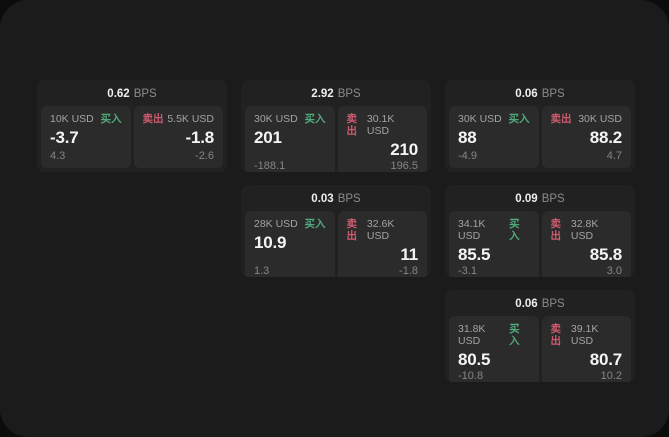  Describe the element at coordinates (586, 137) in the screenshot. I see `sell-tile: 卖出 30K USD 88.2 4.7` at that location.